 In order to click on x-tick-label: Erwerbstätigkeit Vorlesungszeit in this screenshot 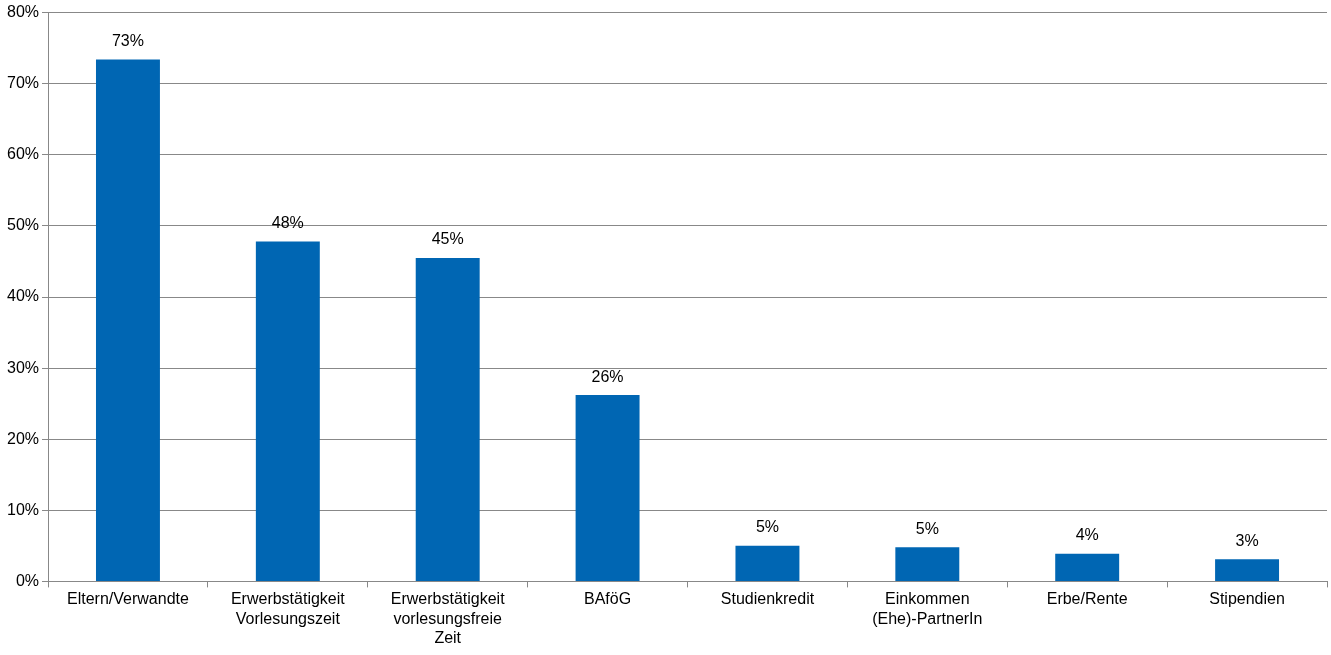, I will do `click(288, 608)`.